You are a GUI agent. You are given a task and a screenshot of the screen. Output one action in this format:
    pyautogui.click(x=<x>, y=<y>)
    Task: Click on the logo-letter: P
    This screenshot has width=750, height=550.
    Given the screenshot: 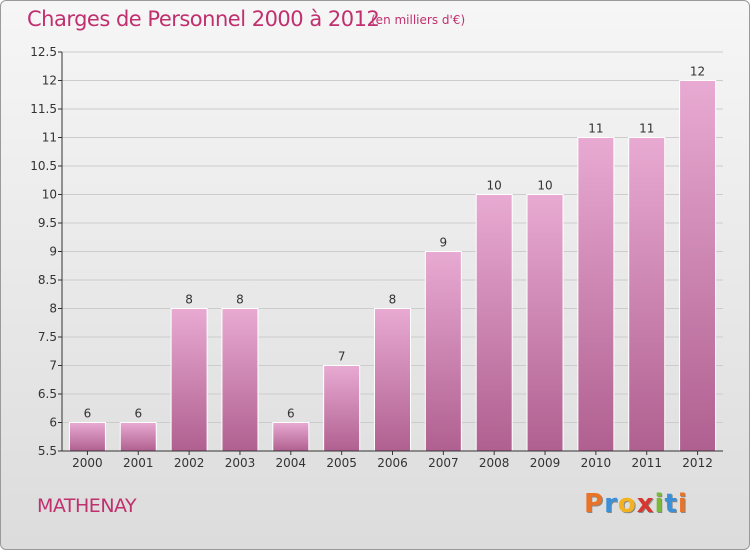 What is the action you would take?
    pyautogui.click(x=594, y=504)
    